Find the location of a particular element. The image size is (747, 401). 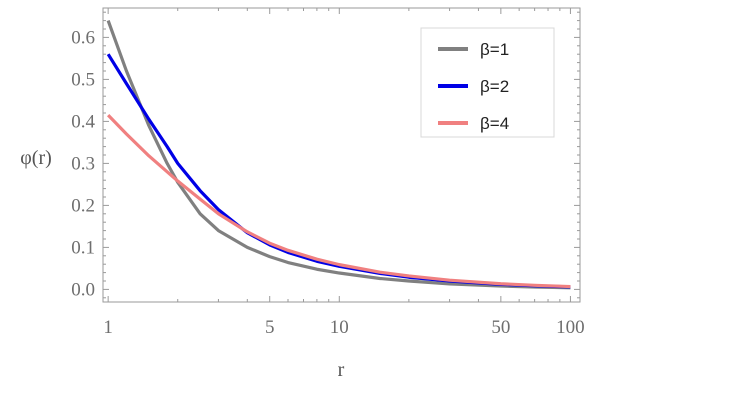

x-tick-label: 5 is located at coordinates (270, 327).